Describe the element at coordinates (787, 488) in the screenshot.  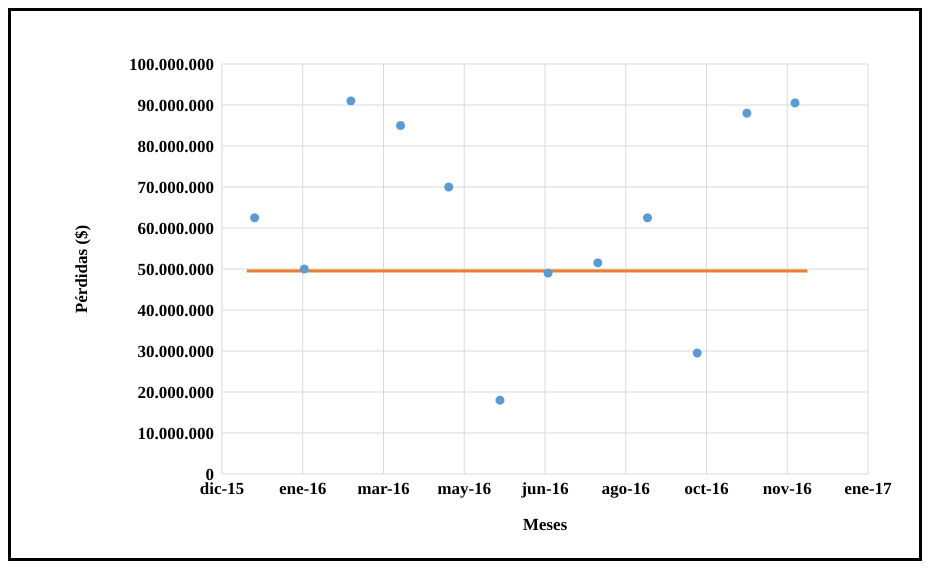
I see `x-tick-label: nov-16` at that location.